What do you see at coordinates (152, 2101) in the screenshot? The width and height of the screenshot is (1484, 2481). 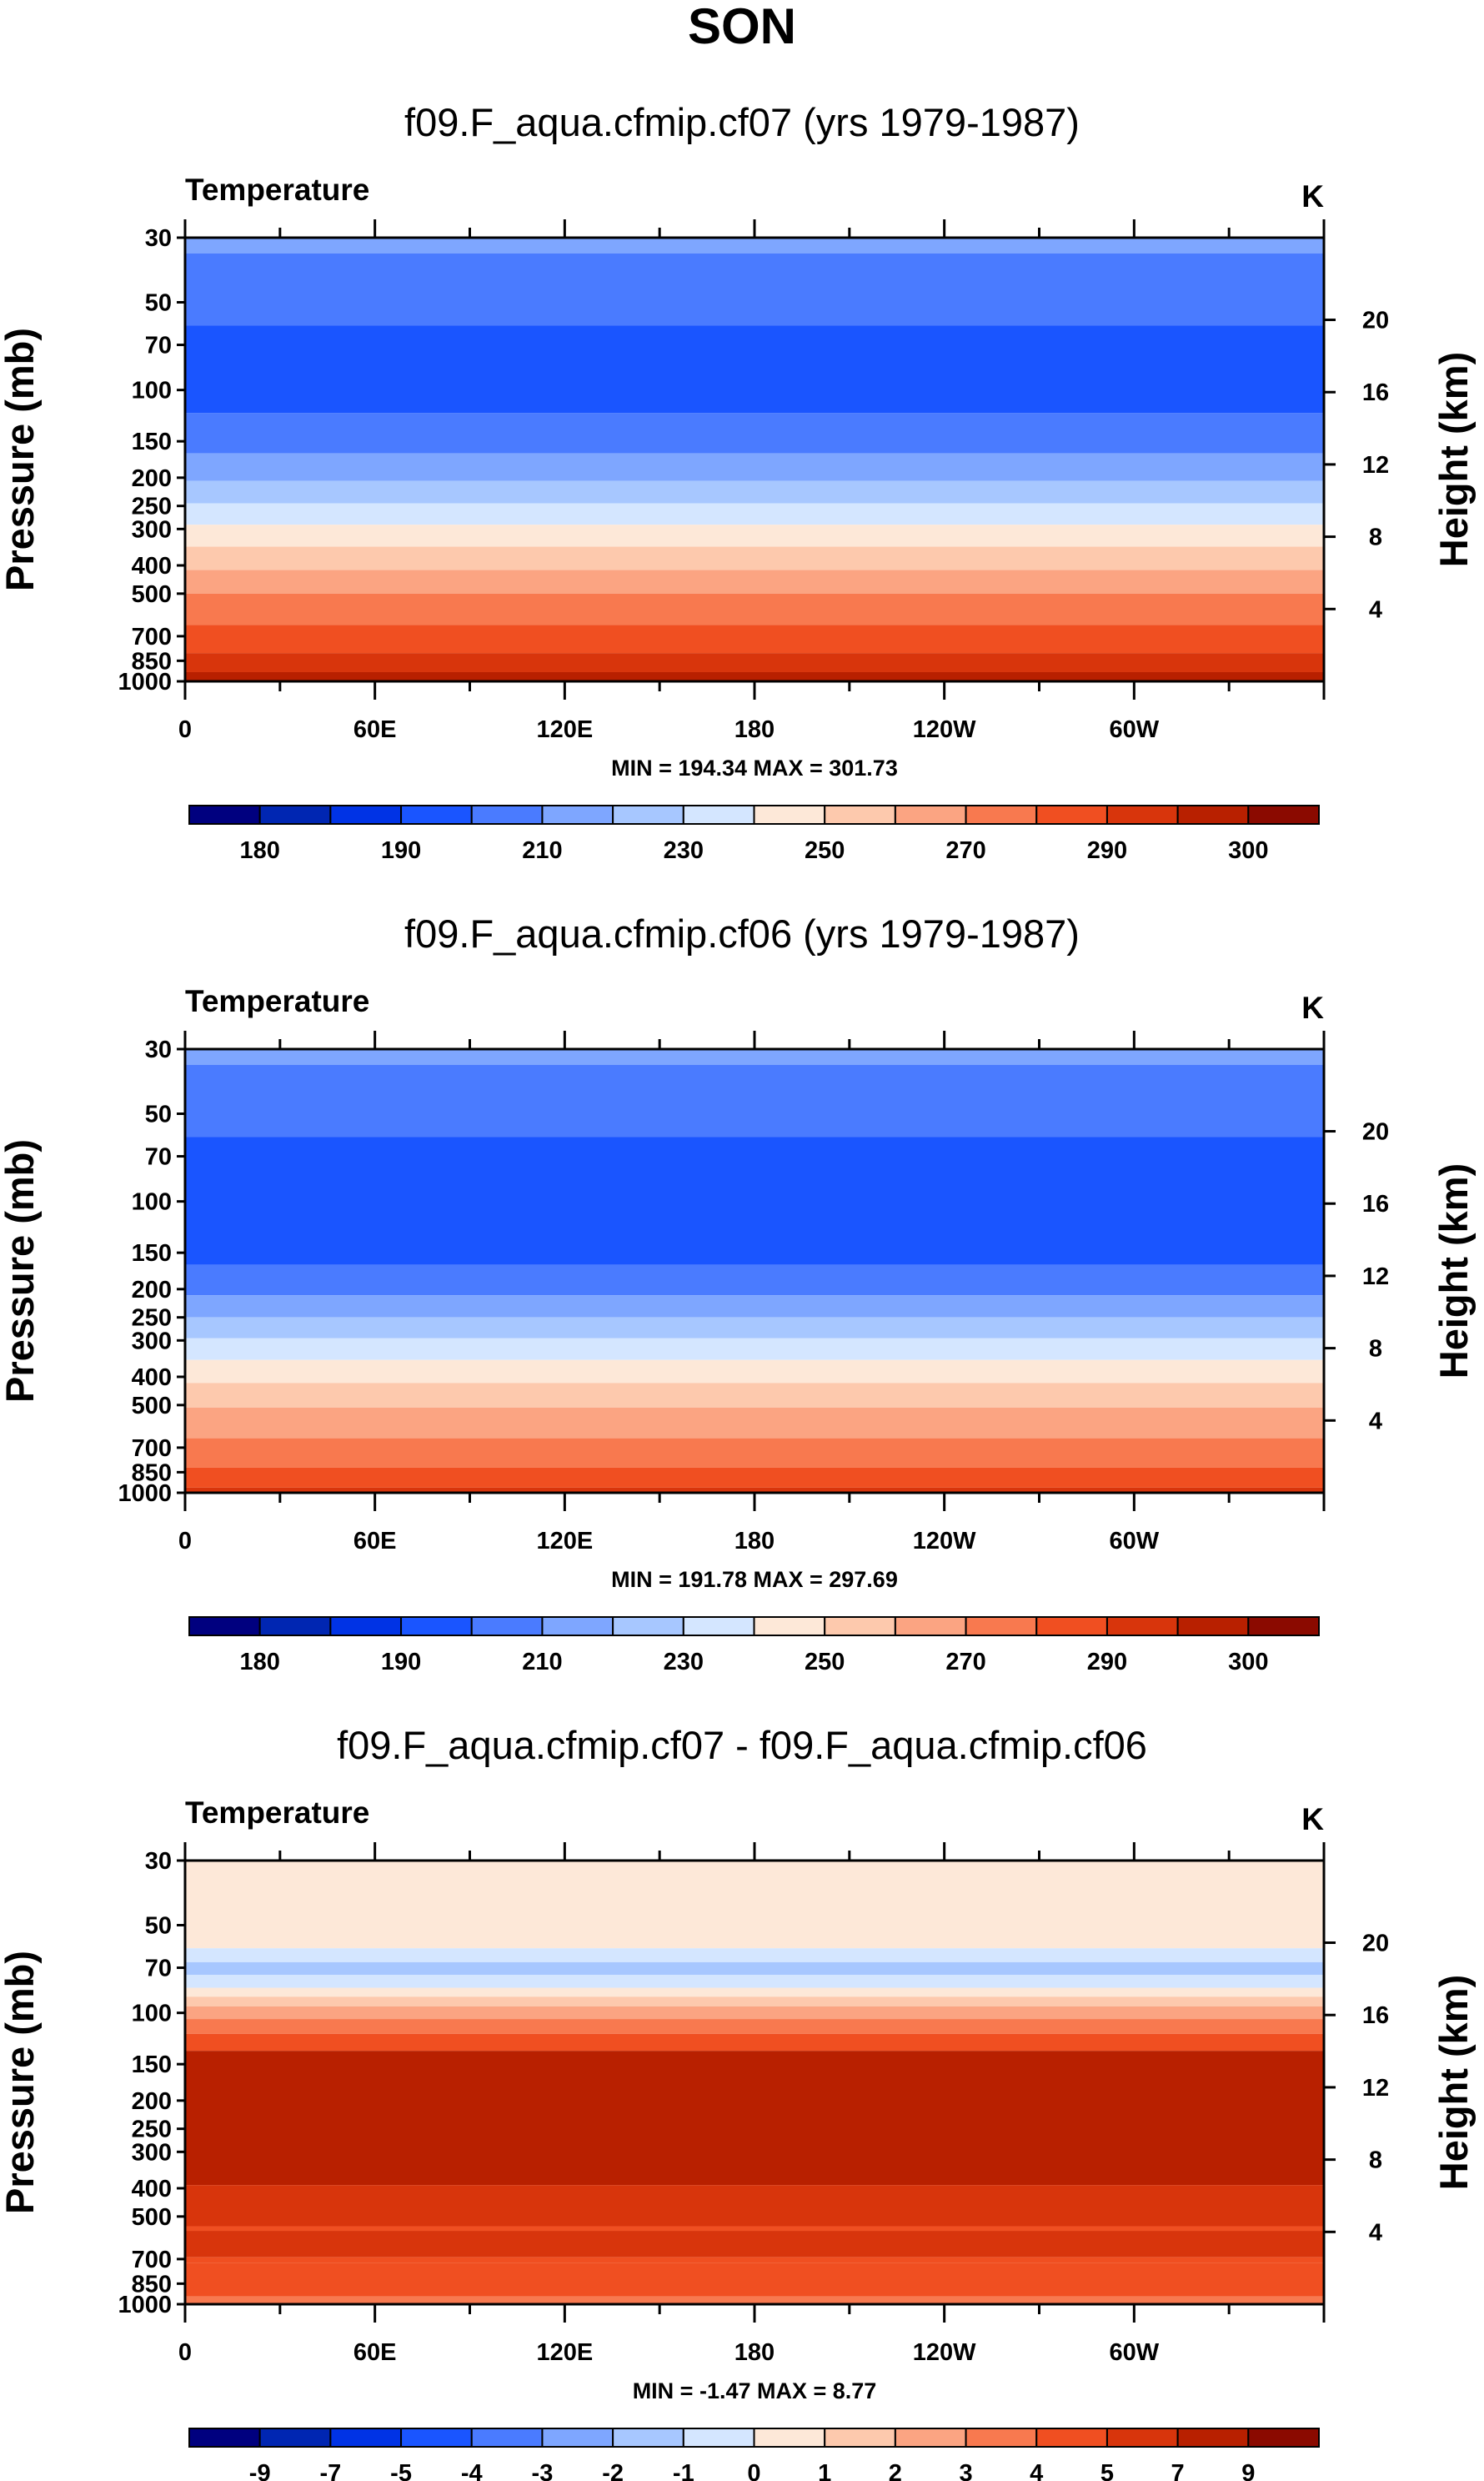 I see `y-tick-label: 200` at bounding box center [152, 2101].